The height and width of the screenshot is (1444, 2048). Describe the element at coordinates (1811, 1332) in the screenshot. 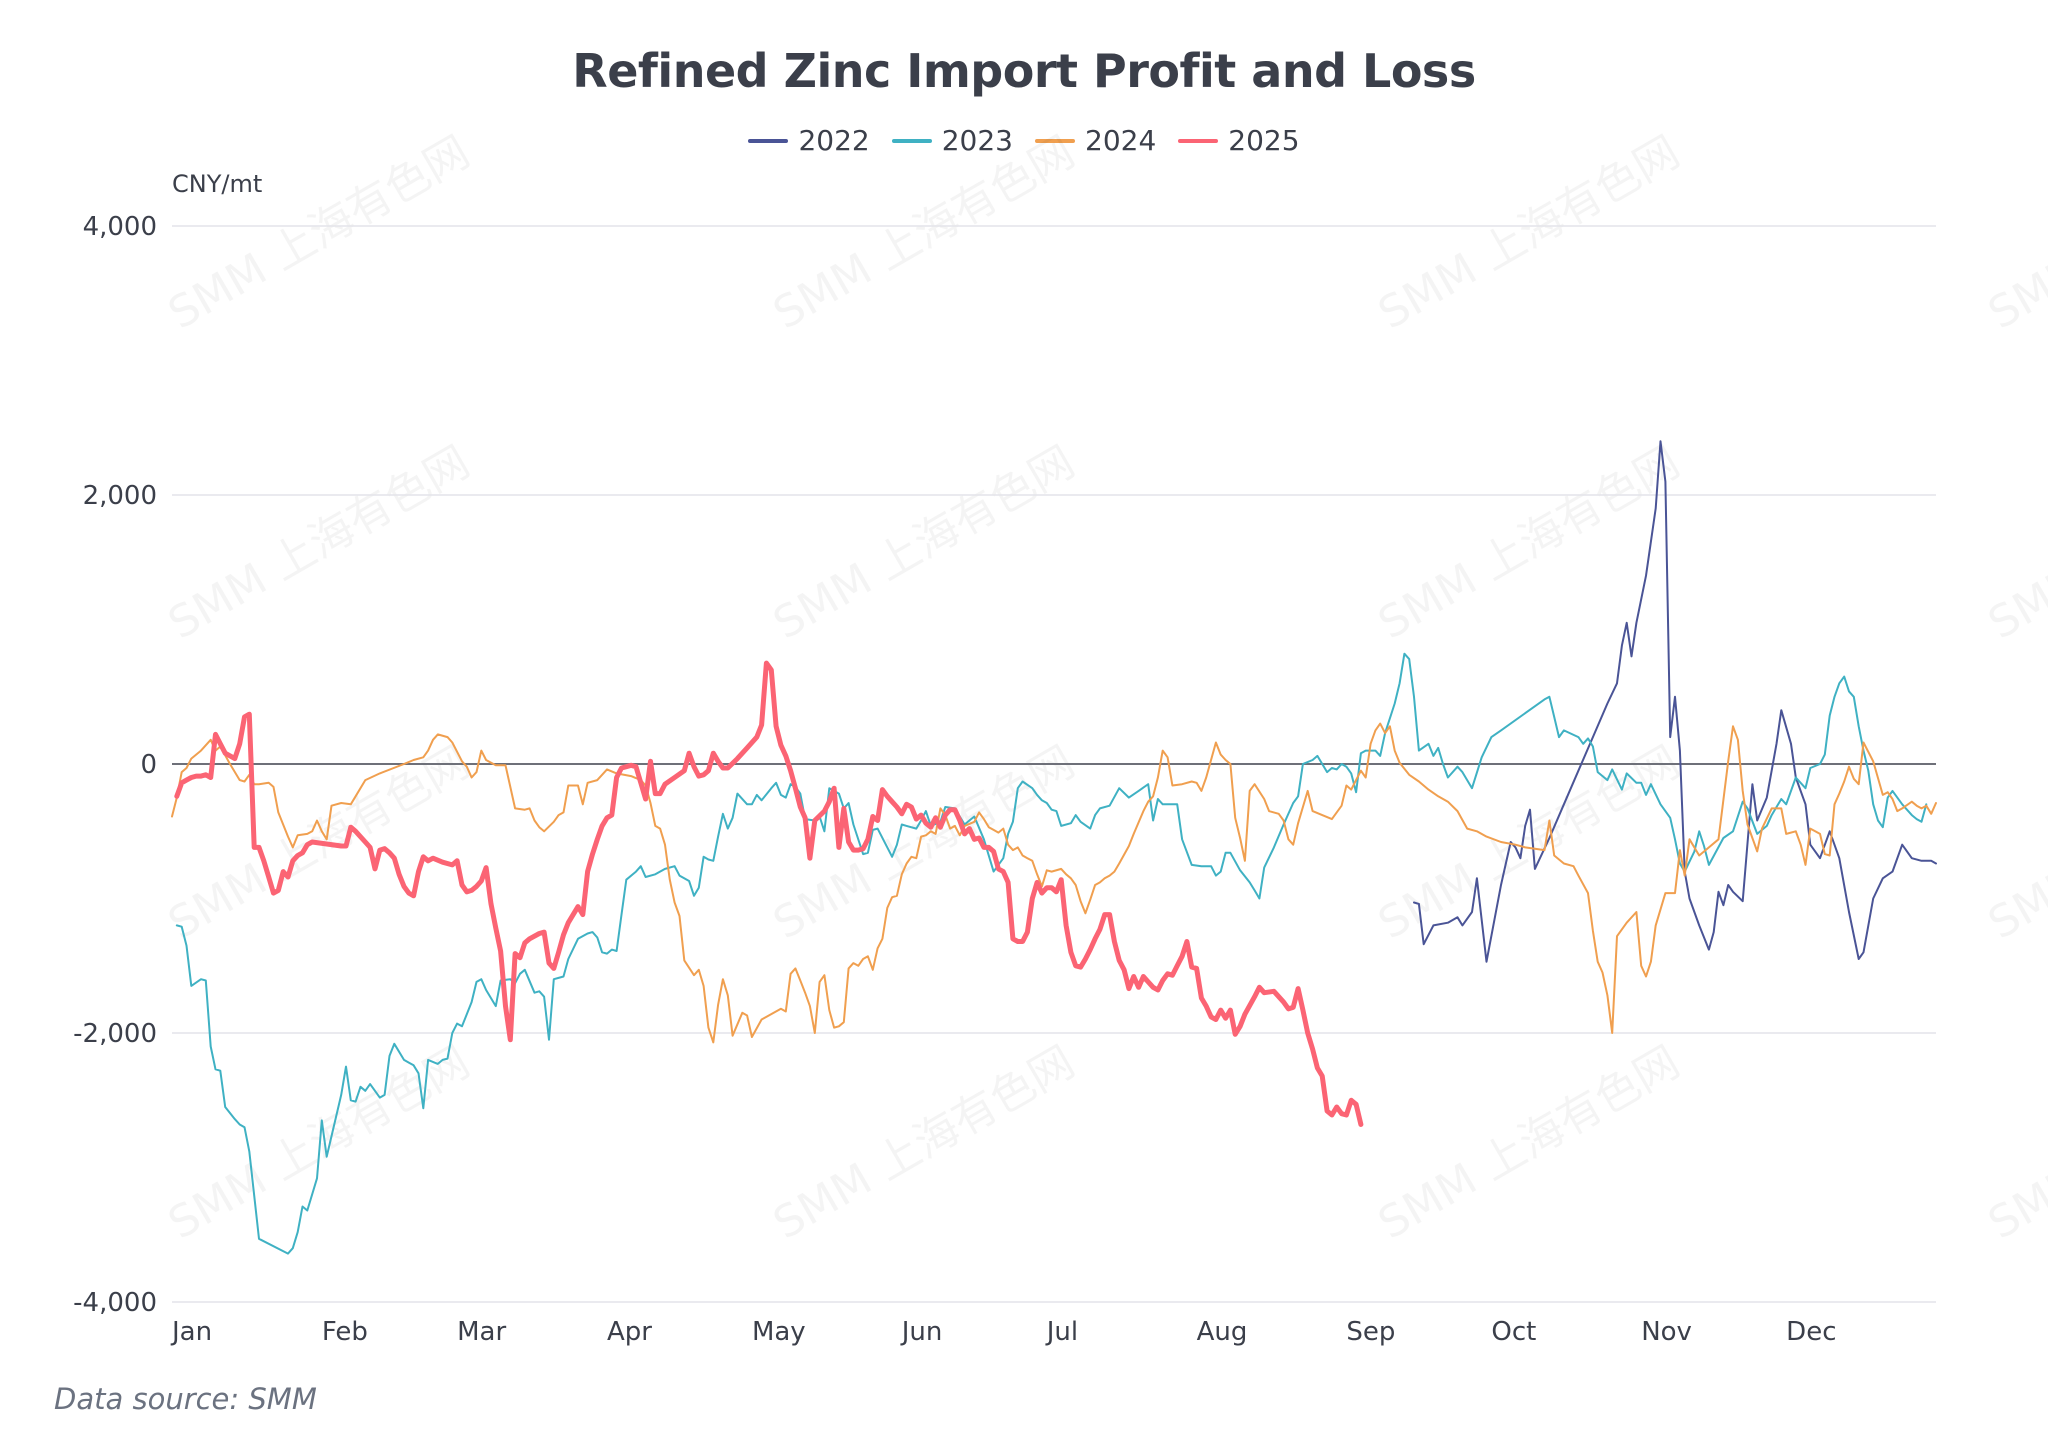

I see `x-tick-label: Dec` at that location.